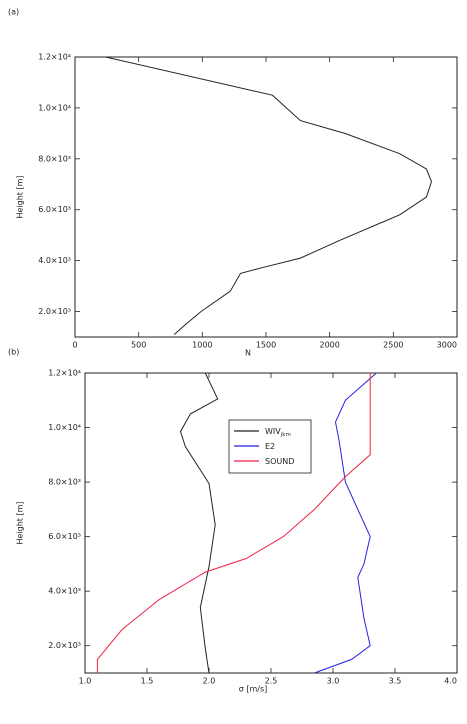 This screenshot has height=724, width=467. I want to click on legend-name: E2, so click(270, 446).